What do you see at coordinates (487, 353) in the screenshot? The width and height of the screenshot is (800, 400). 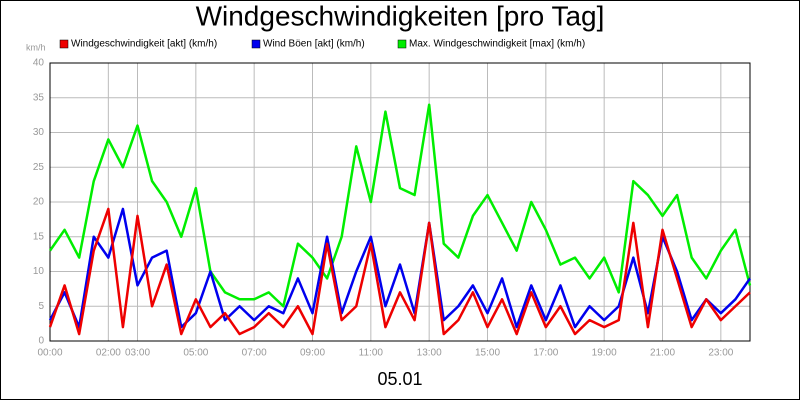 I see `x-tick-label: 15:00` at bounding box center [487, 353].